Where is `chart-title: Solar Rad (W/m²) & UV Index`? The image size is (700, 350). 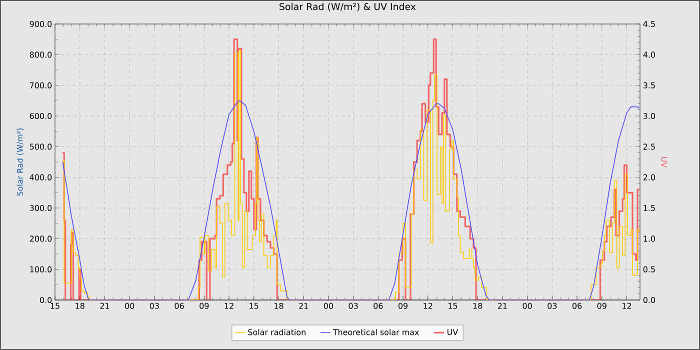
chart-title: Solar Rad (W/m²) & UV Index is located at coordinates (348, 7).